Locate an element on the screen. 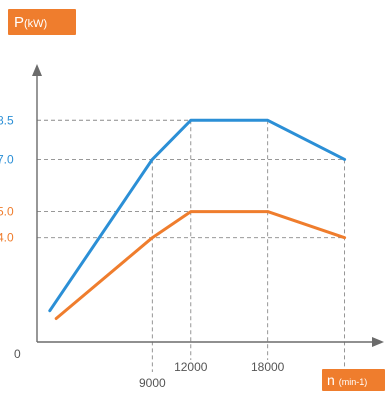 Image resolution: width=385 pixels, height=394 pixels. origin-label: 0 is located at coordinates (17, 354).